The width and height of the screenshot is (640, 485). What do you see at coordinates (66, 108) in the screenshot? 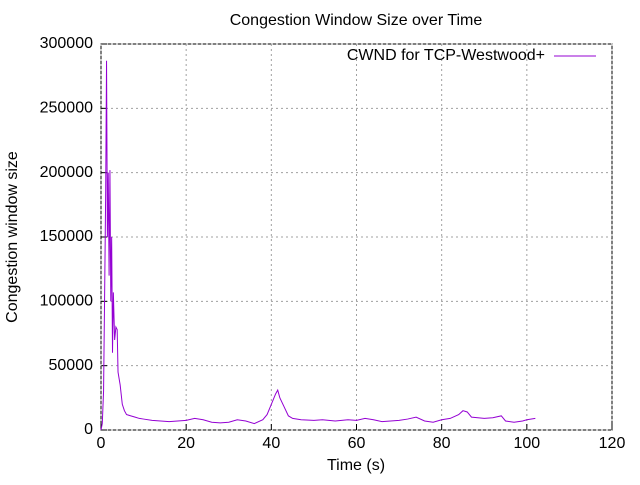
I see `y-tick-label: 250000` at bounding box center [66, 108].